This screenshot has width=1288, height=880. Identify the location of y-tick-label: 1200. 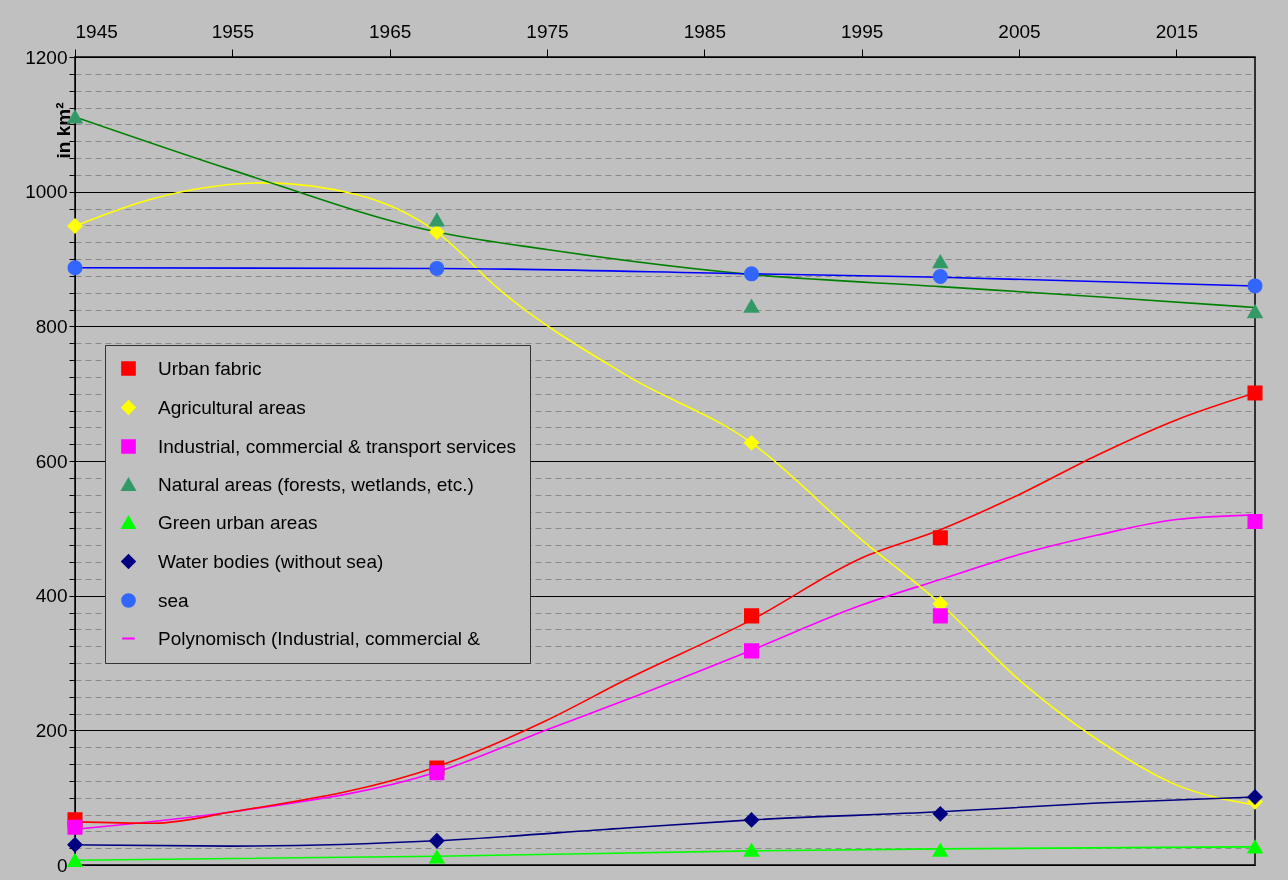
(46, 57).